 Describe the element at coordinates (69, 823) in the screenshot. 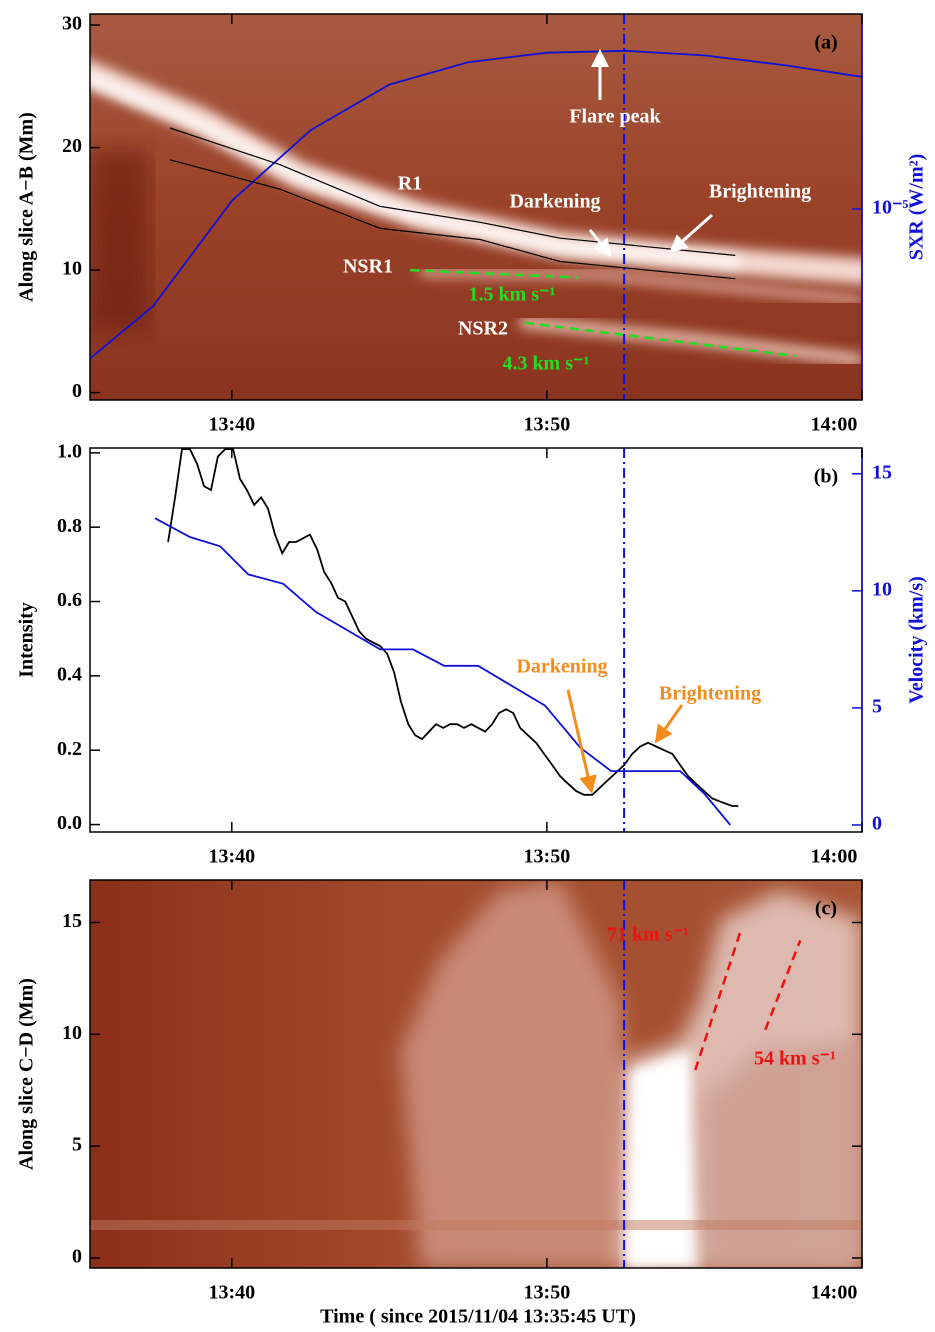

I see `y-tick-label: 0.0` at that location.